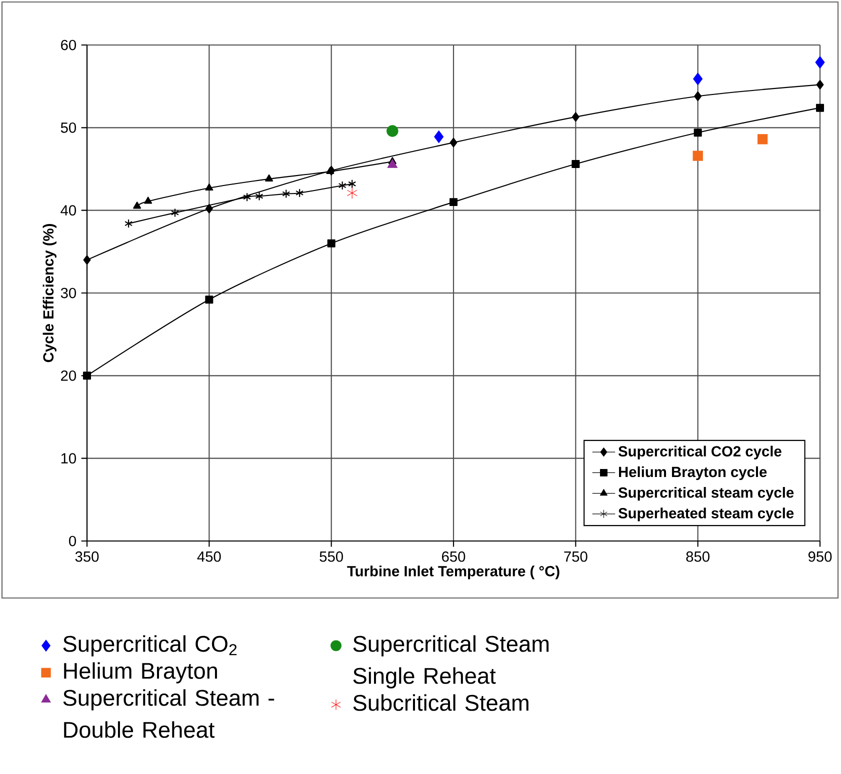 The image size is (841, 774). Describe the element at coordinates (209, 556) in the screenshot. I see `x-tick-label: 450` at that location.